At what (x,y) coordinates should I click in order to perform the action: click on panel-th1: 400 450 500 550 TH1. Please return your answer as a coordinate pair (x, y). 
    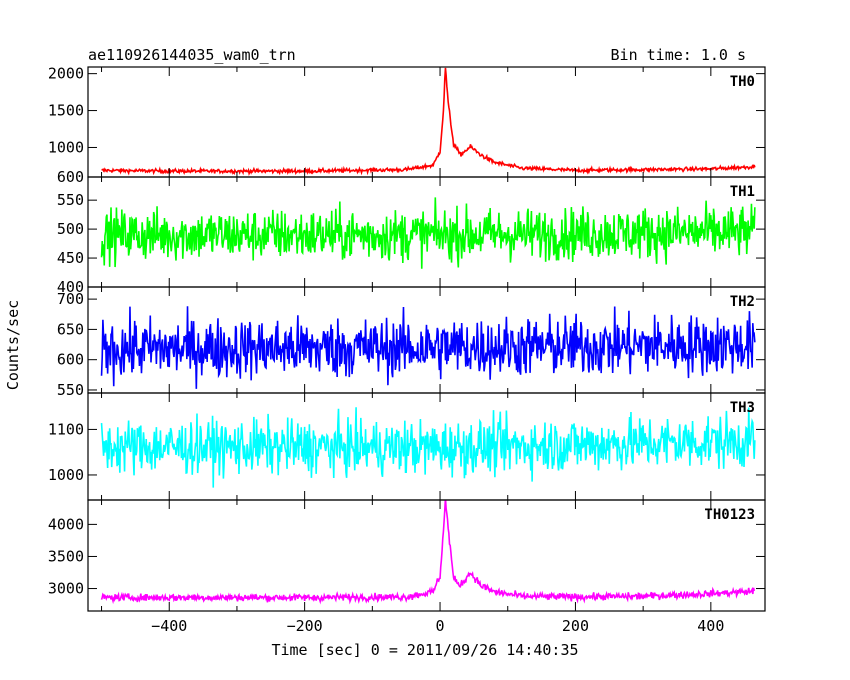
    Looking at the image, I should click on (411, 236).